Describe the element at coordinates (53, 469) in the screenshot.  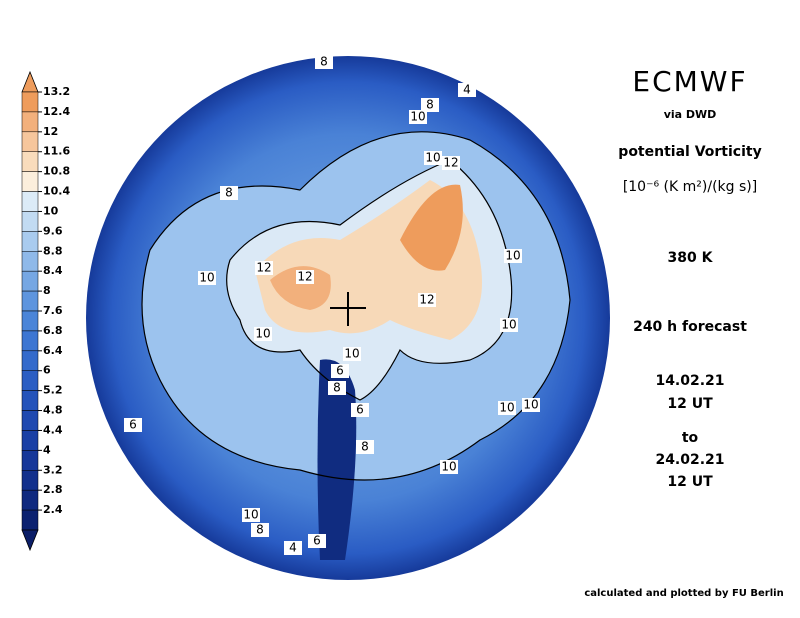
I see `colorbar-label: 3.2` at that location.